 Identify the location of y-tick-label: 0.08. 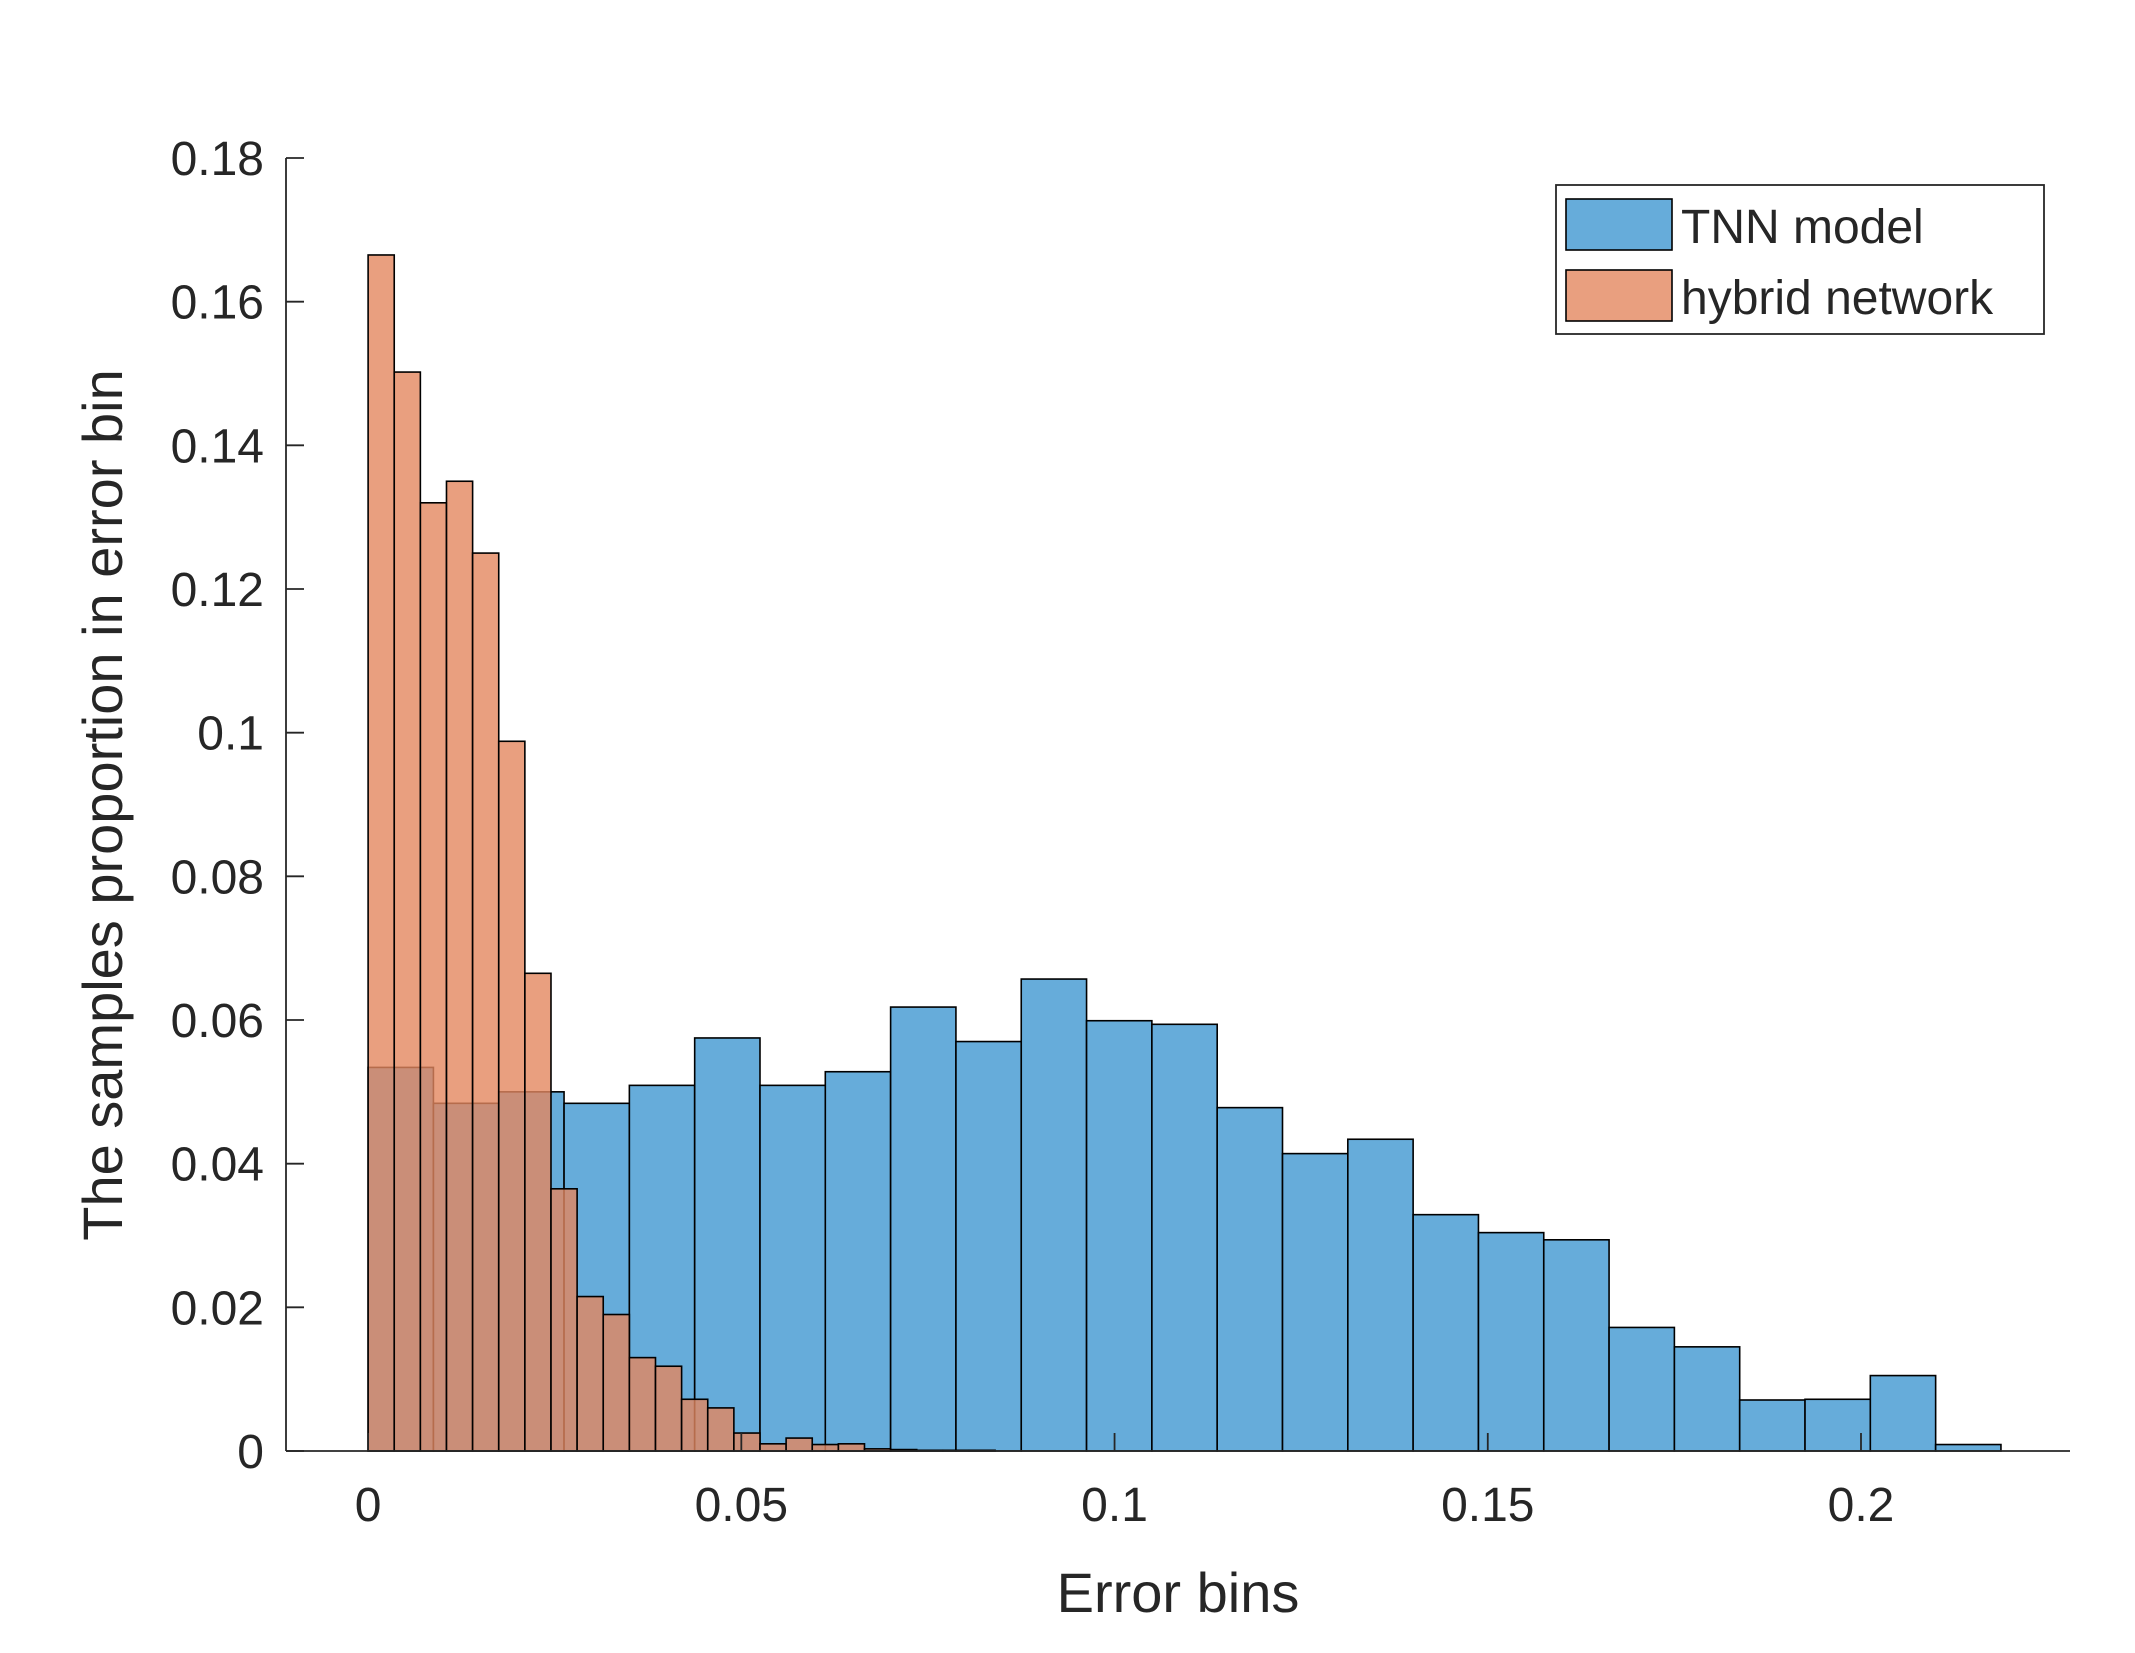
(217, 877).